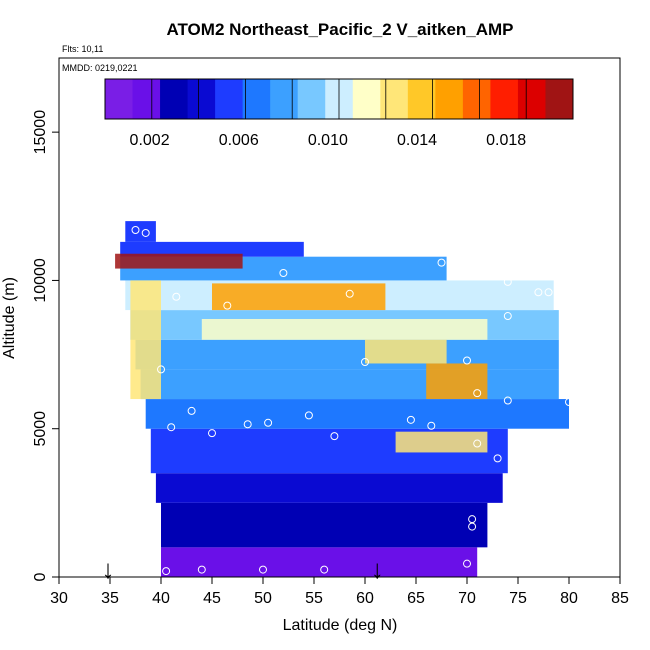  Describe the element at coordinates (110, 598) in the screenshot. I see `x-tick-label-1: 35` at that location.